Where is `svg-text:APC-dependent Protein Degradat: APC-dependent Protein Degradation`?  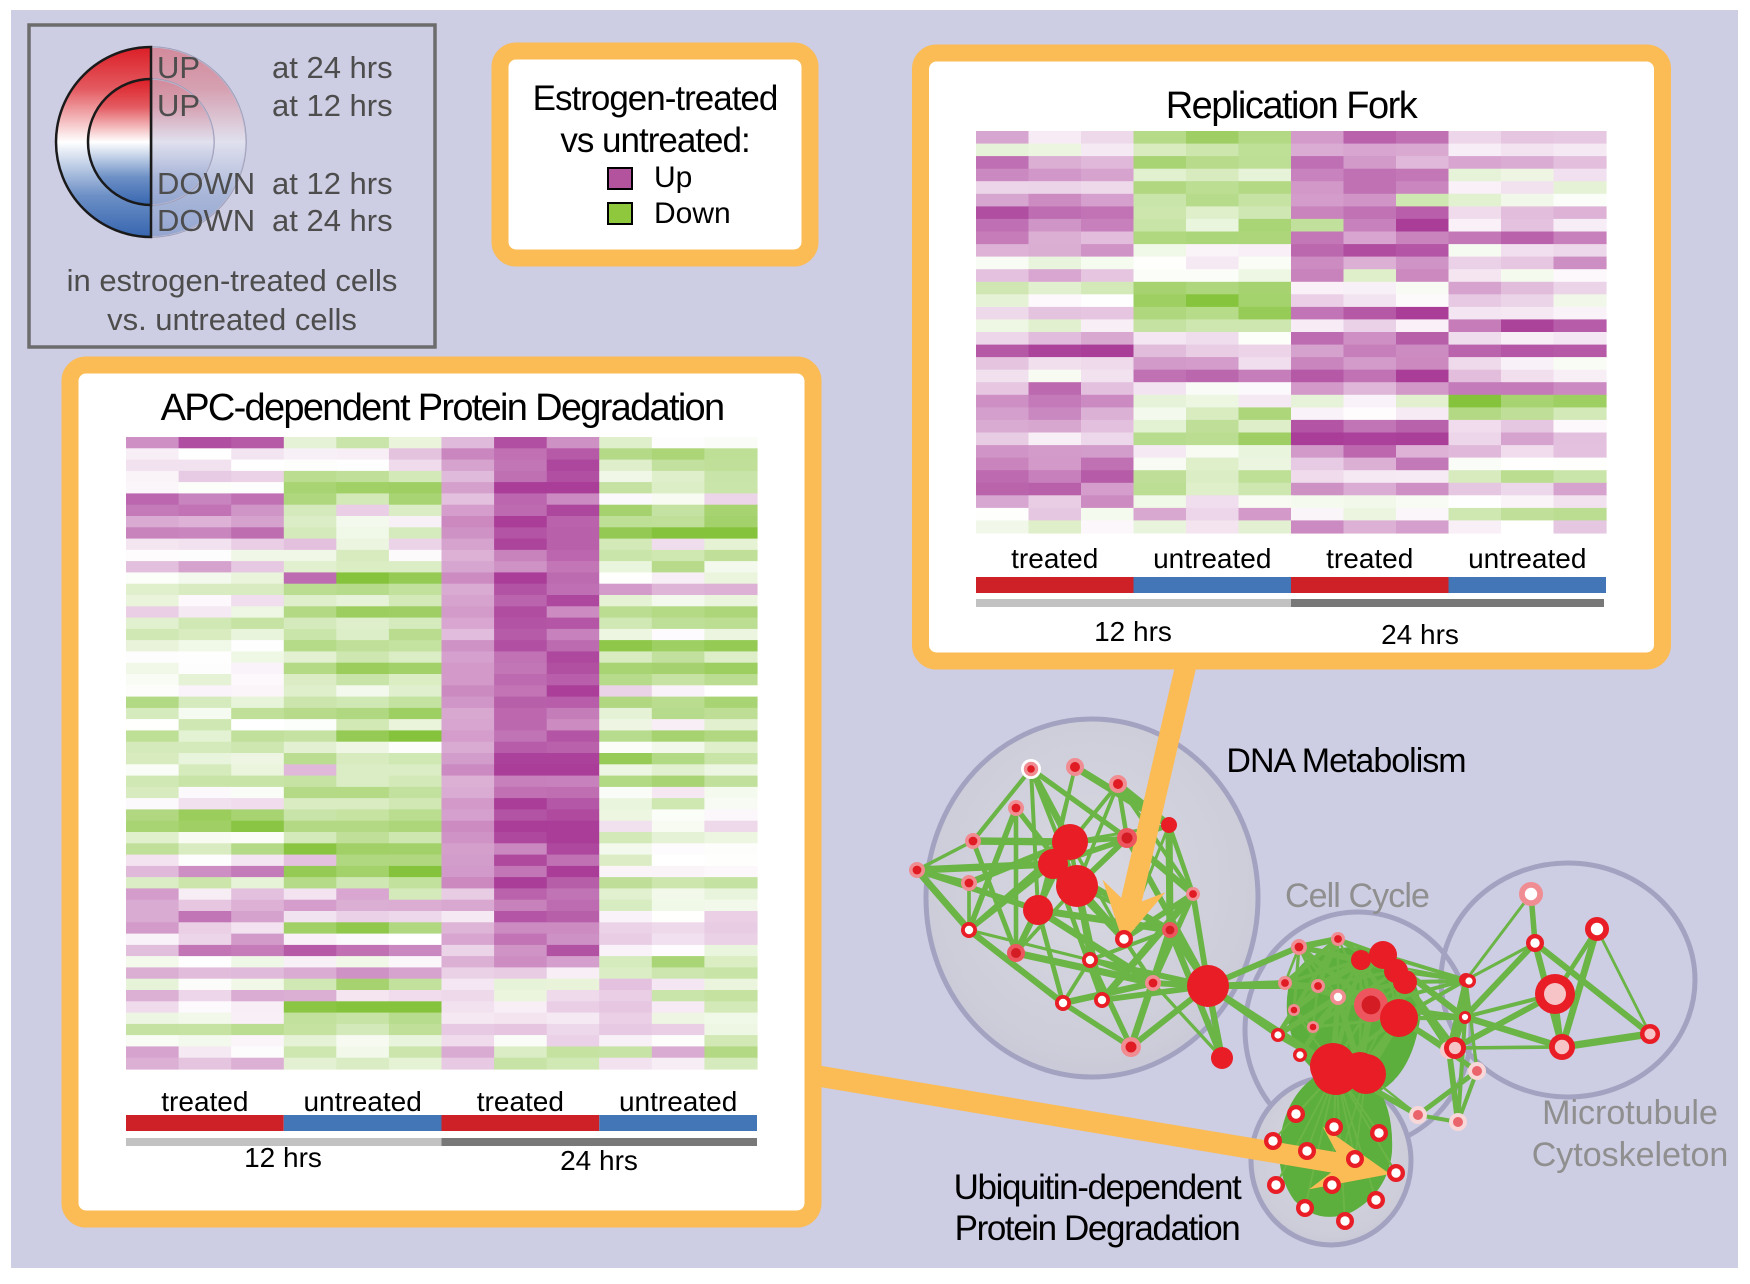 svg-text:APC-dependent Protein Degradat: APC-dependent Protein Degradation is located at coordinates (442, 408).